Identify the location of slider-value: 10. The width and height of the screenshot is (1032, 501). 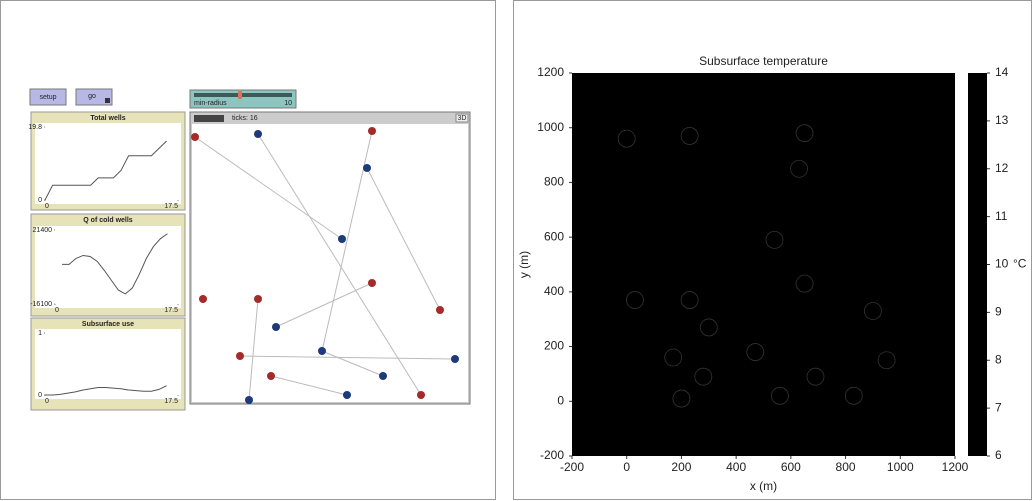
(288, 103).